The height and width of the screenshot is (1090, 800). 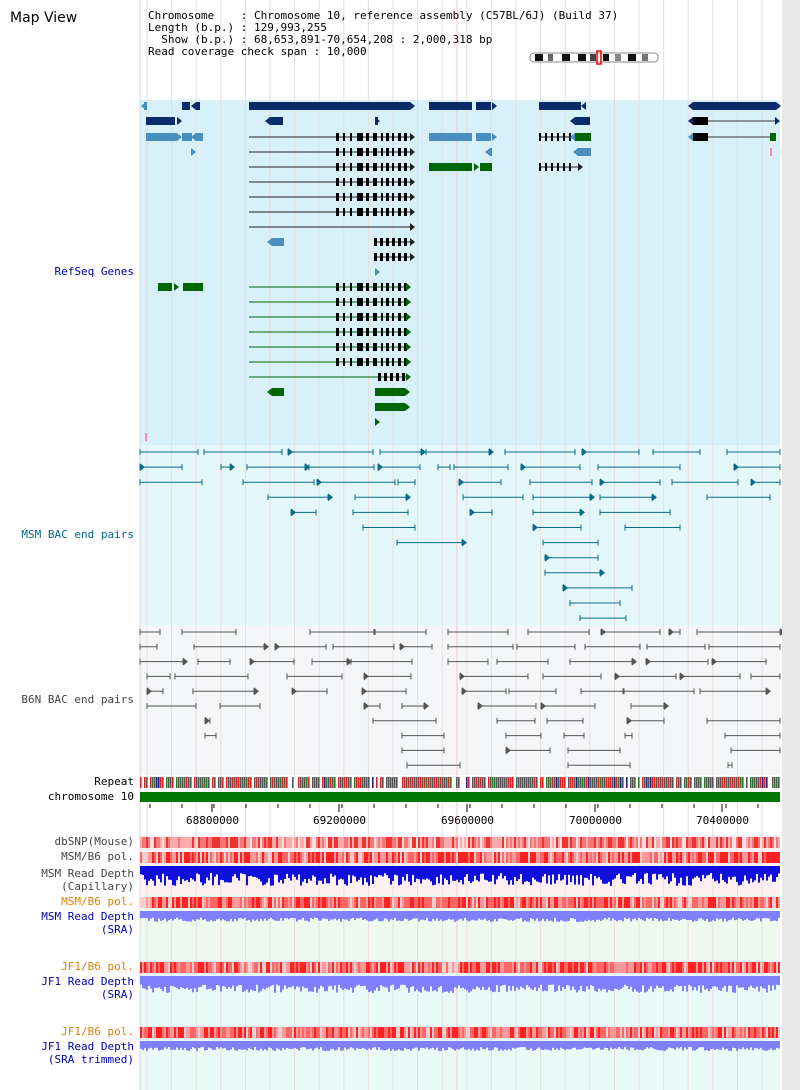 I want to click on msm-depth-sra-label-1: MSM Read Depth, so click(x=87, y=916).